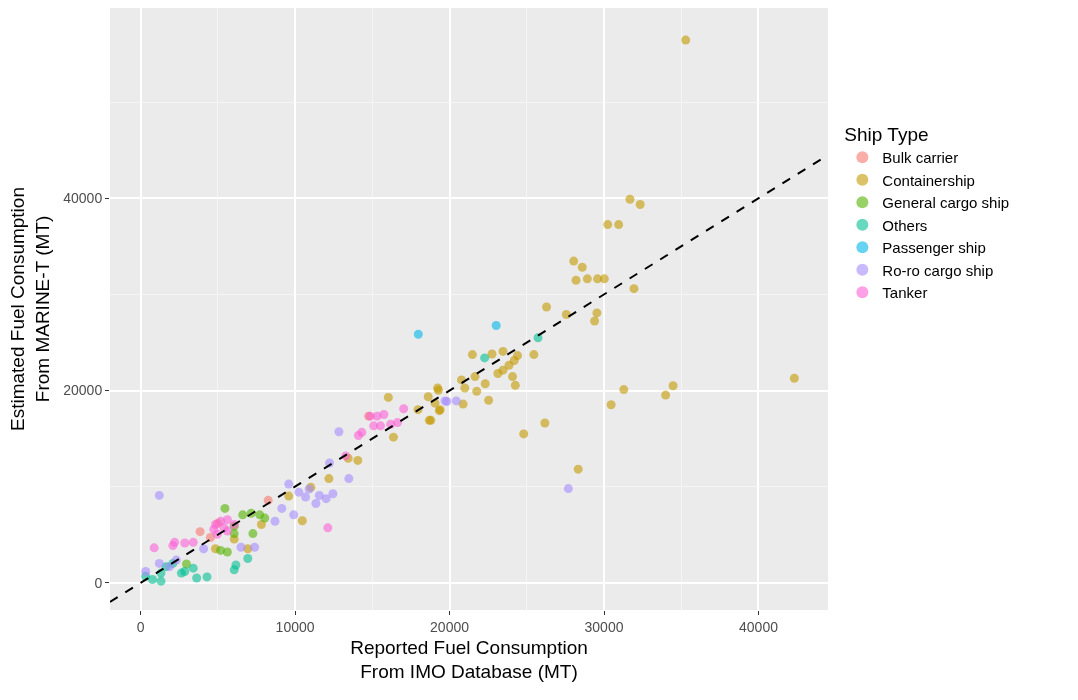 This screenshot has height=700, width=1078. What do you see at coordinates (886, 135) in the screenshot?
I see `legend-title: Ship Type` at bounding box center [886, 135].